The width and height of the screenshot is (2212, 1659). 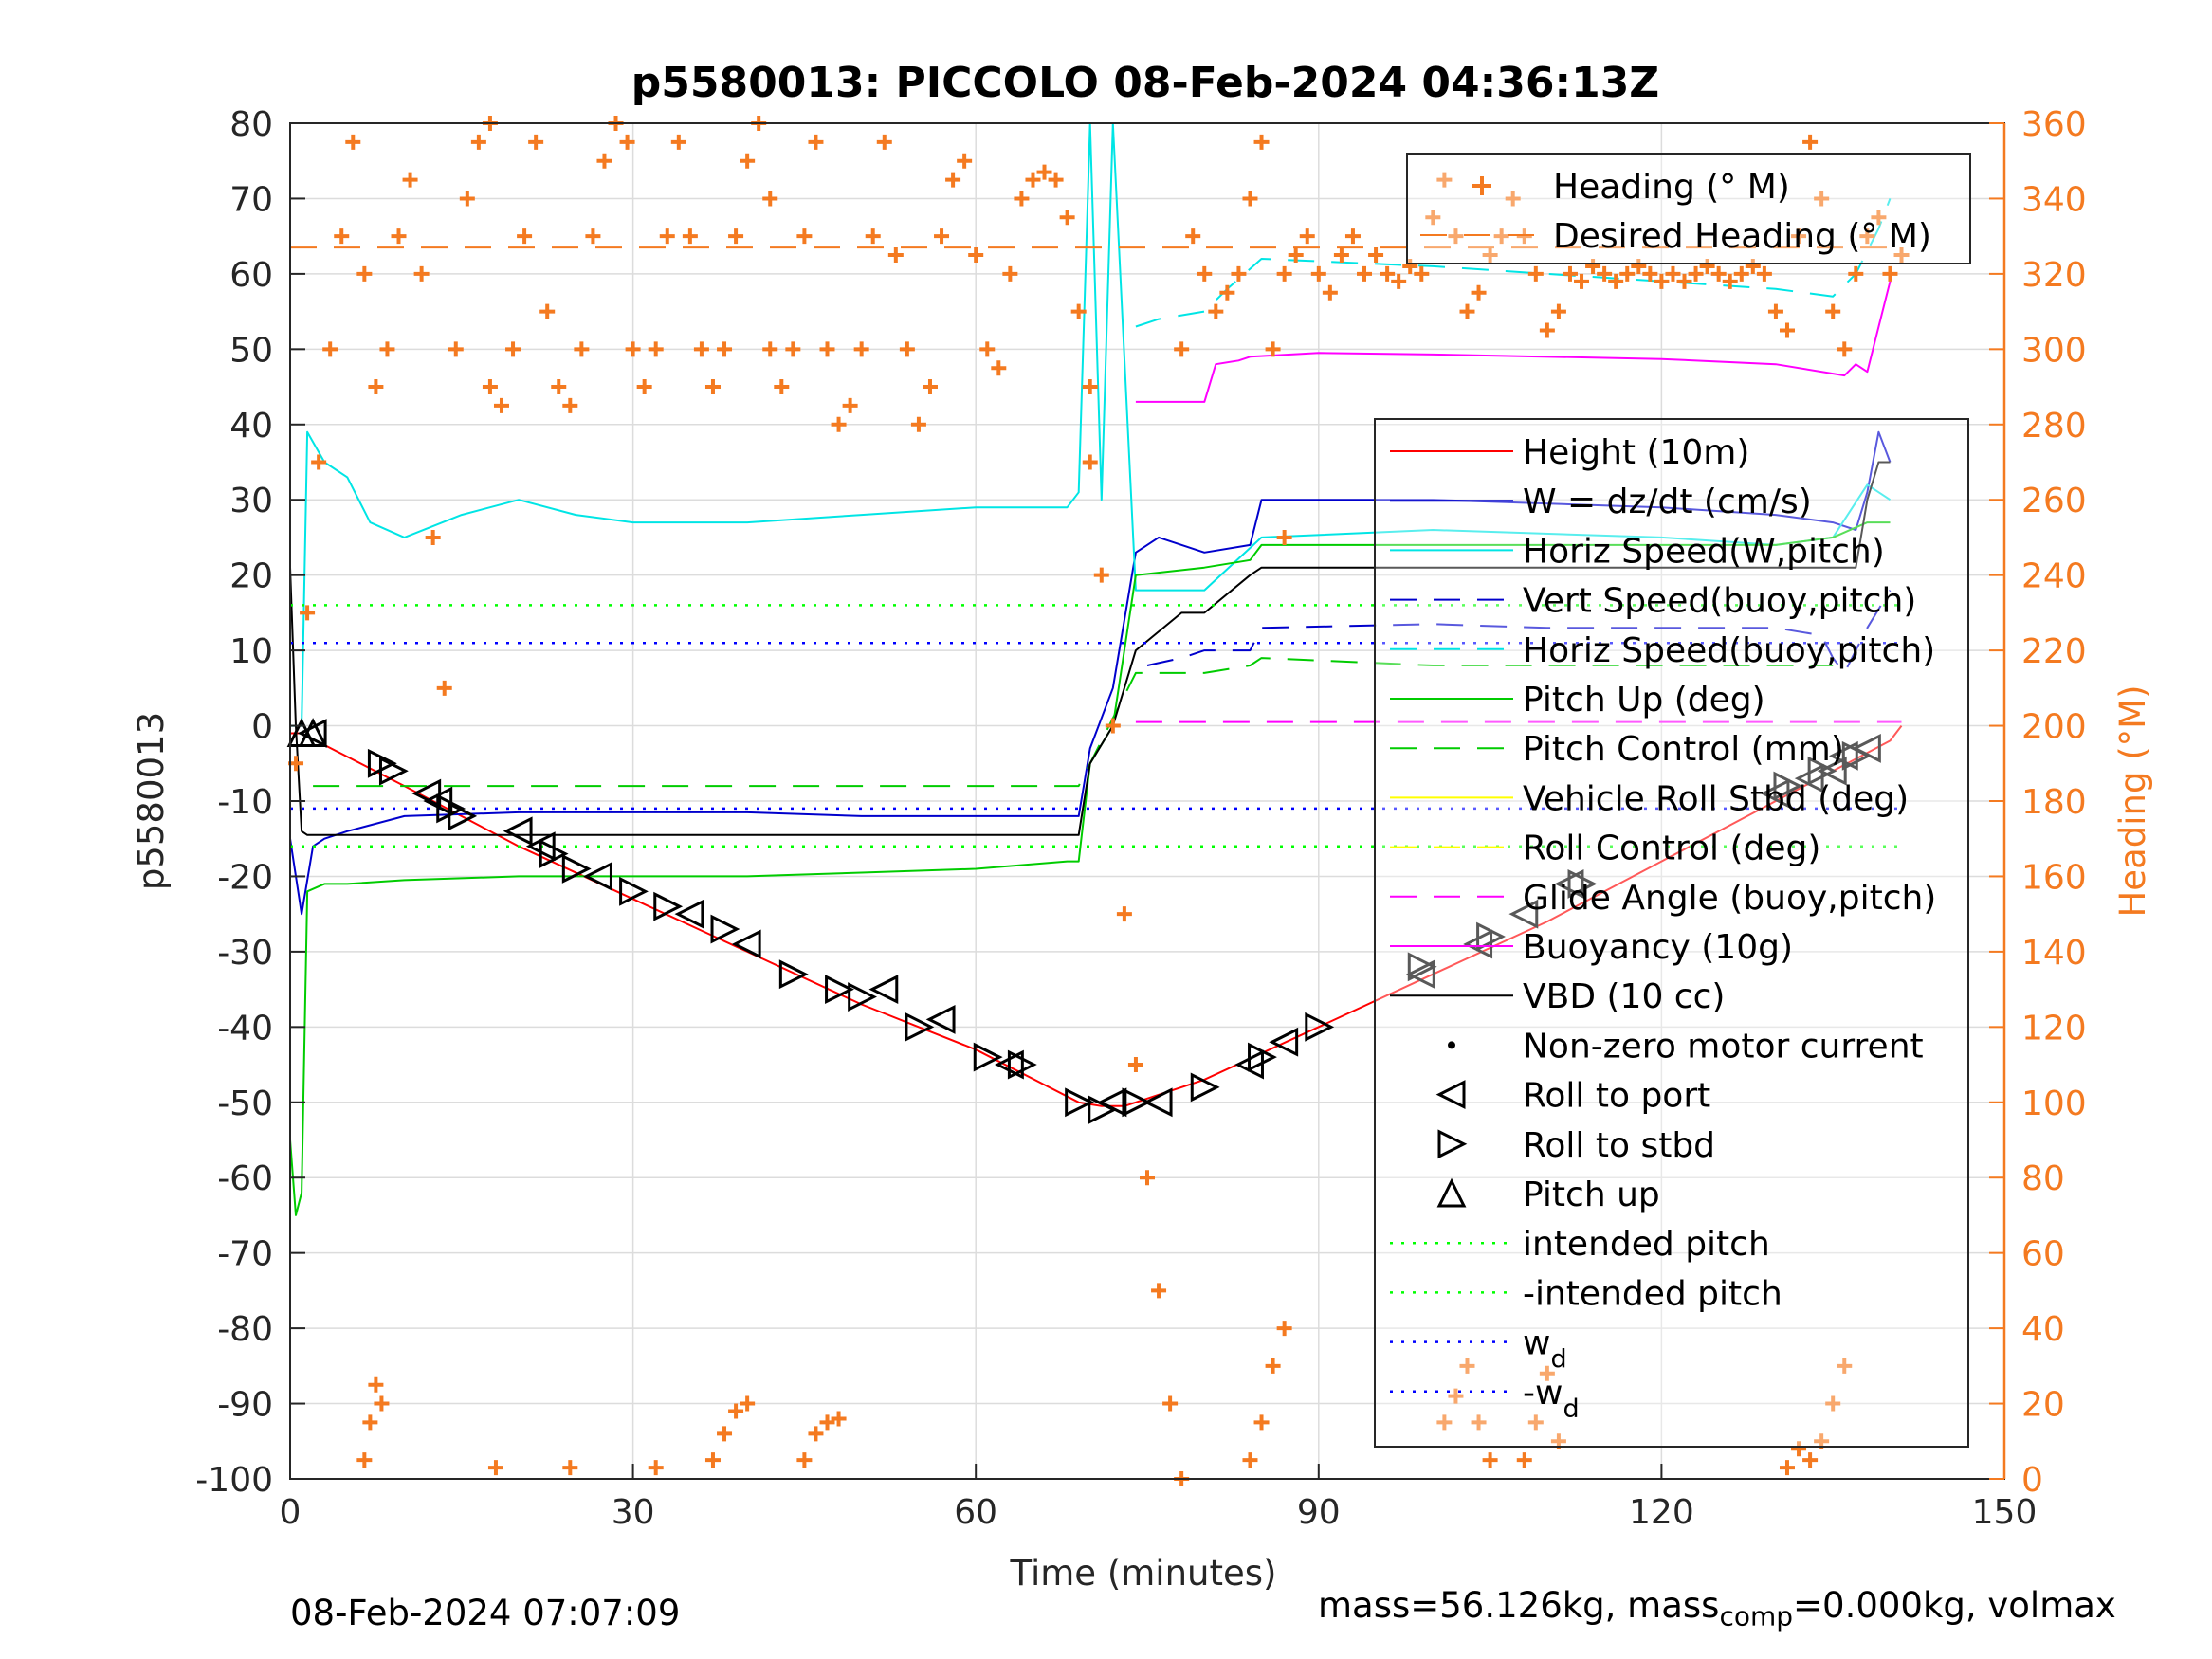 I want to click on y-right-tick-label-18: 0, so click(x=2032, y=1480).